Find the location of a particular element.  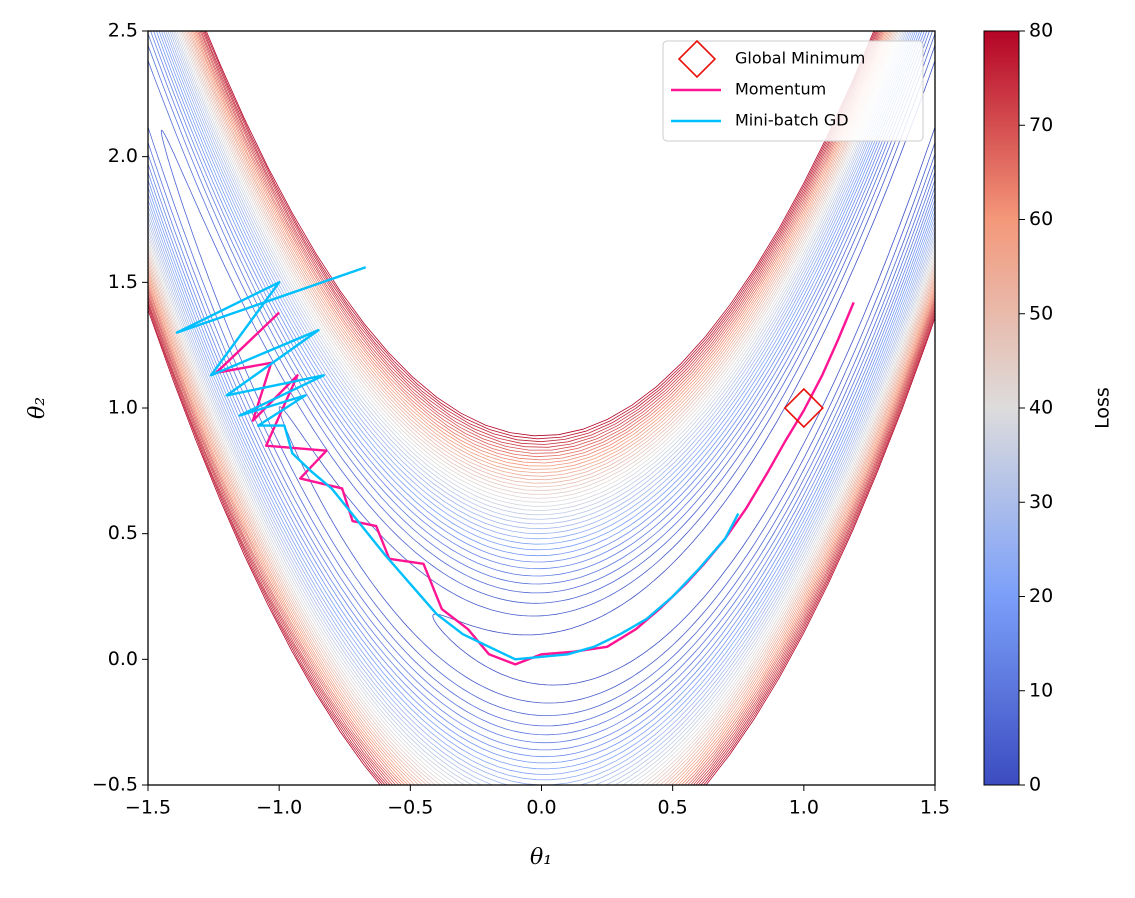

y-axis-label: θ₂ is located at coordinates (37, 408).